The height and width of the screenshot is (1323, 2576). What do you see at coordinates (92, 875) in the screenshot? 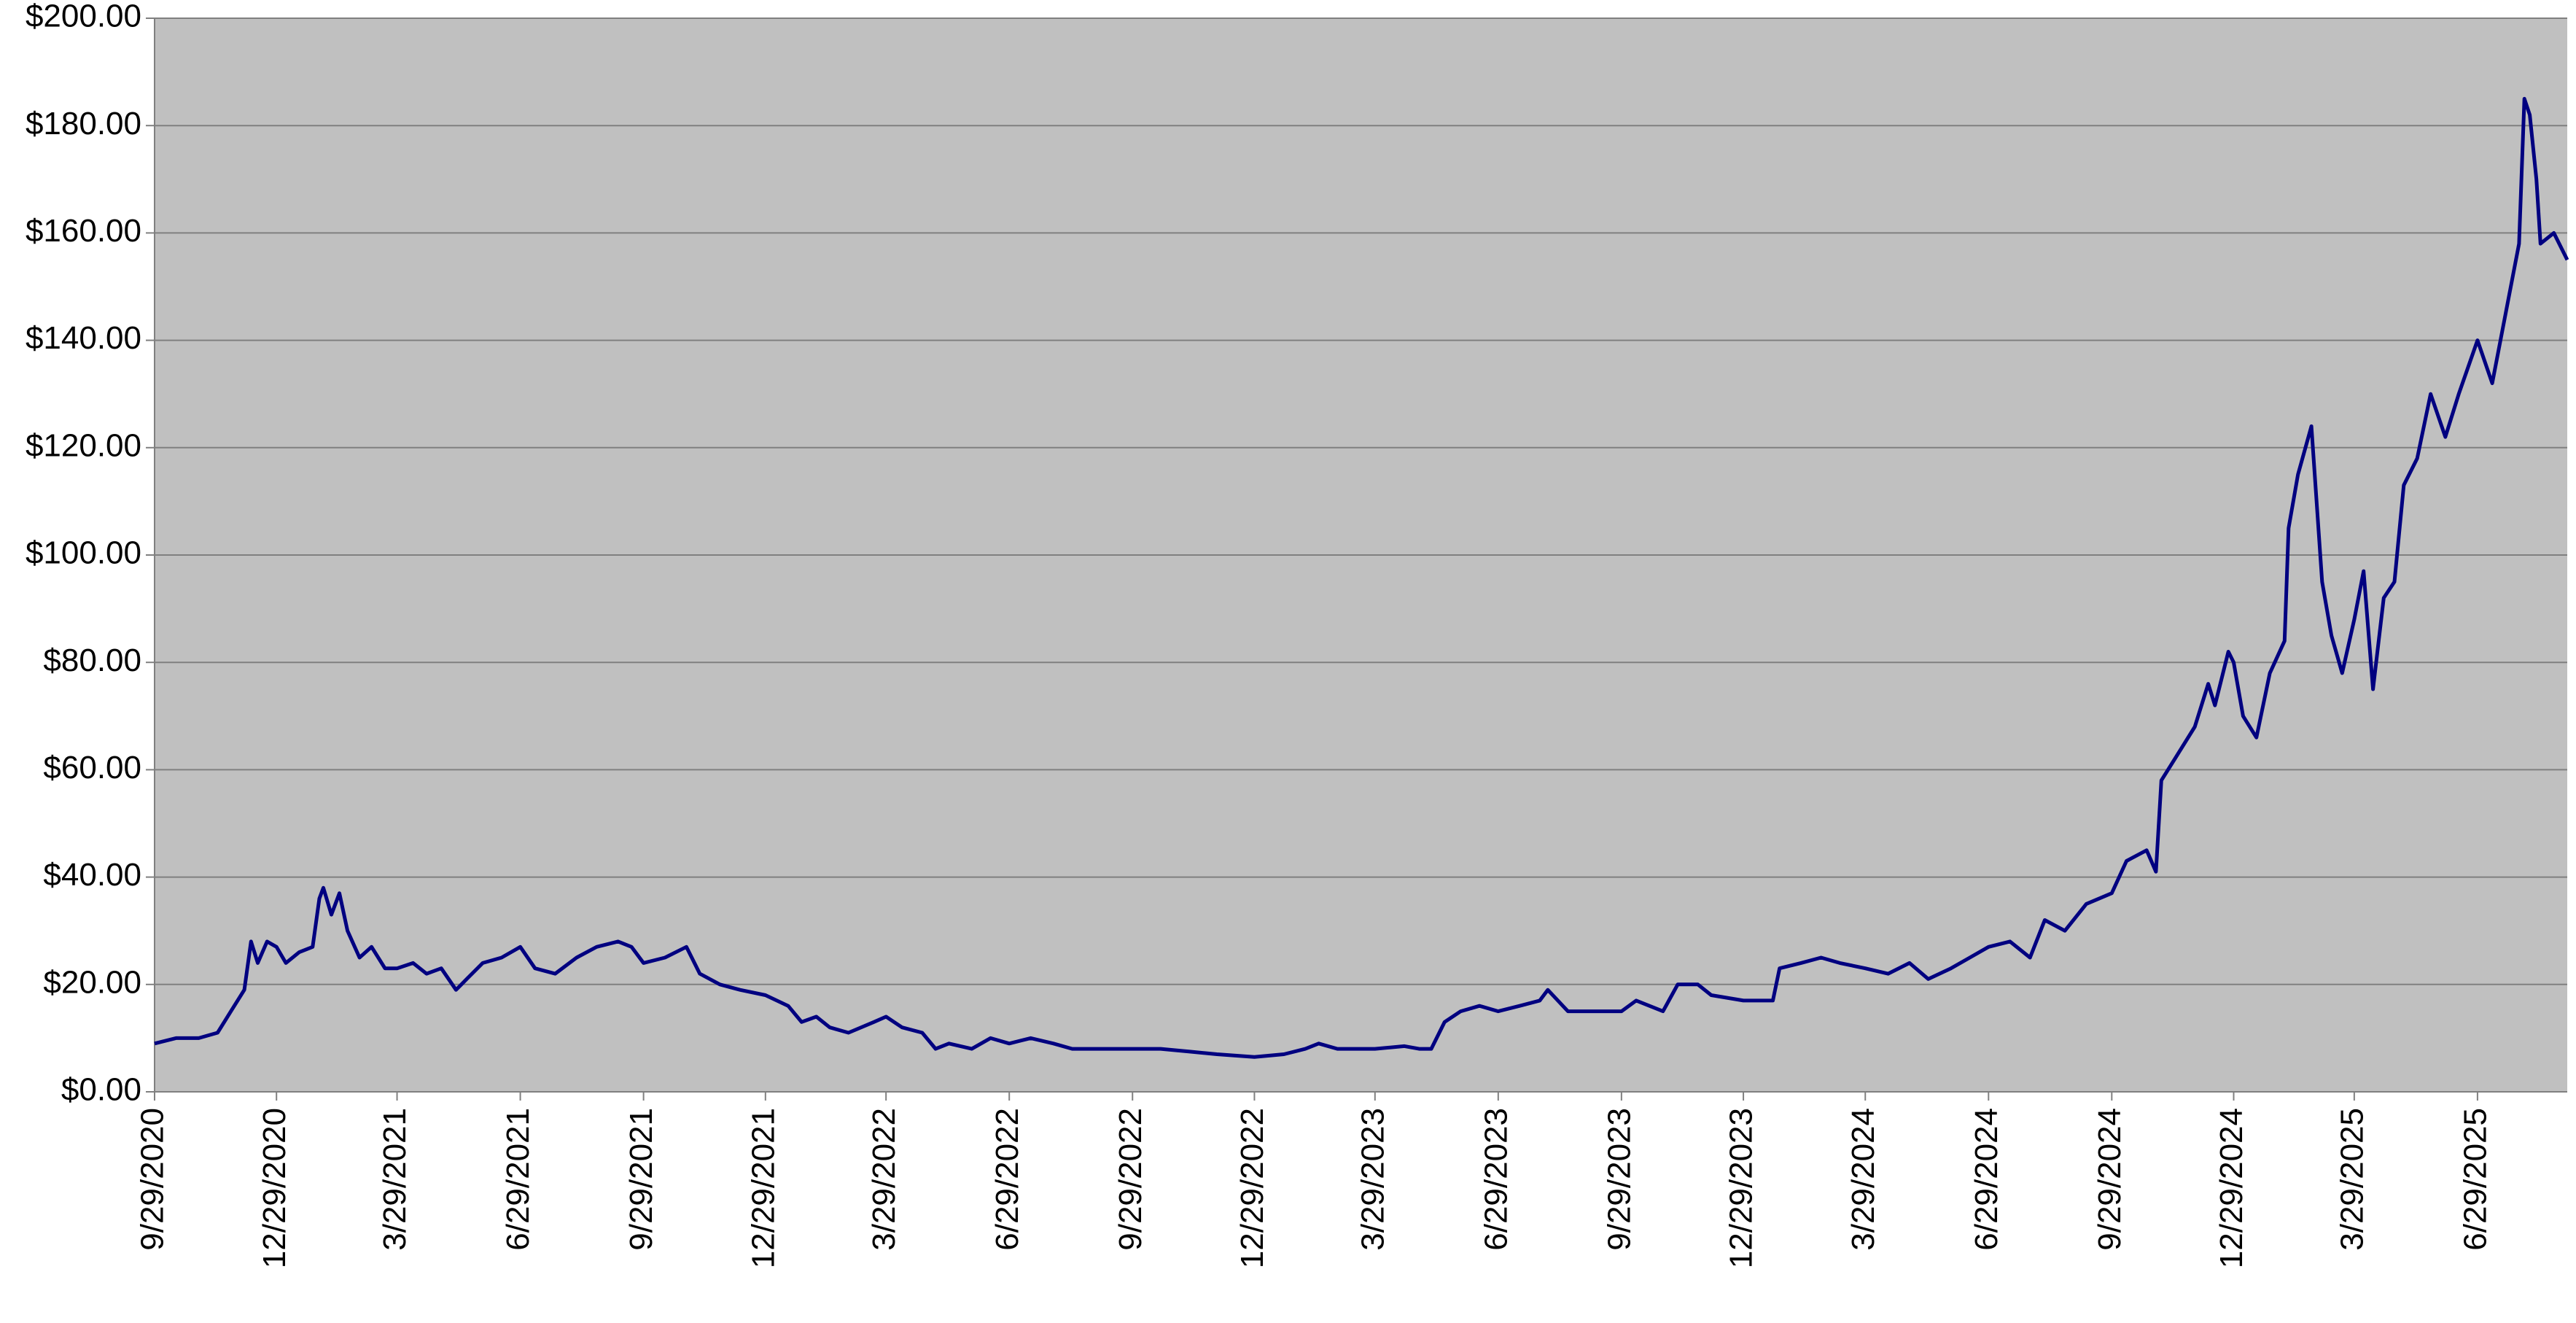
I see `y-tick-label: $40.00` at bounding box center [92, 875].